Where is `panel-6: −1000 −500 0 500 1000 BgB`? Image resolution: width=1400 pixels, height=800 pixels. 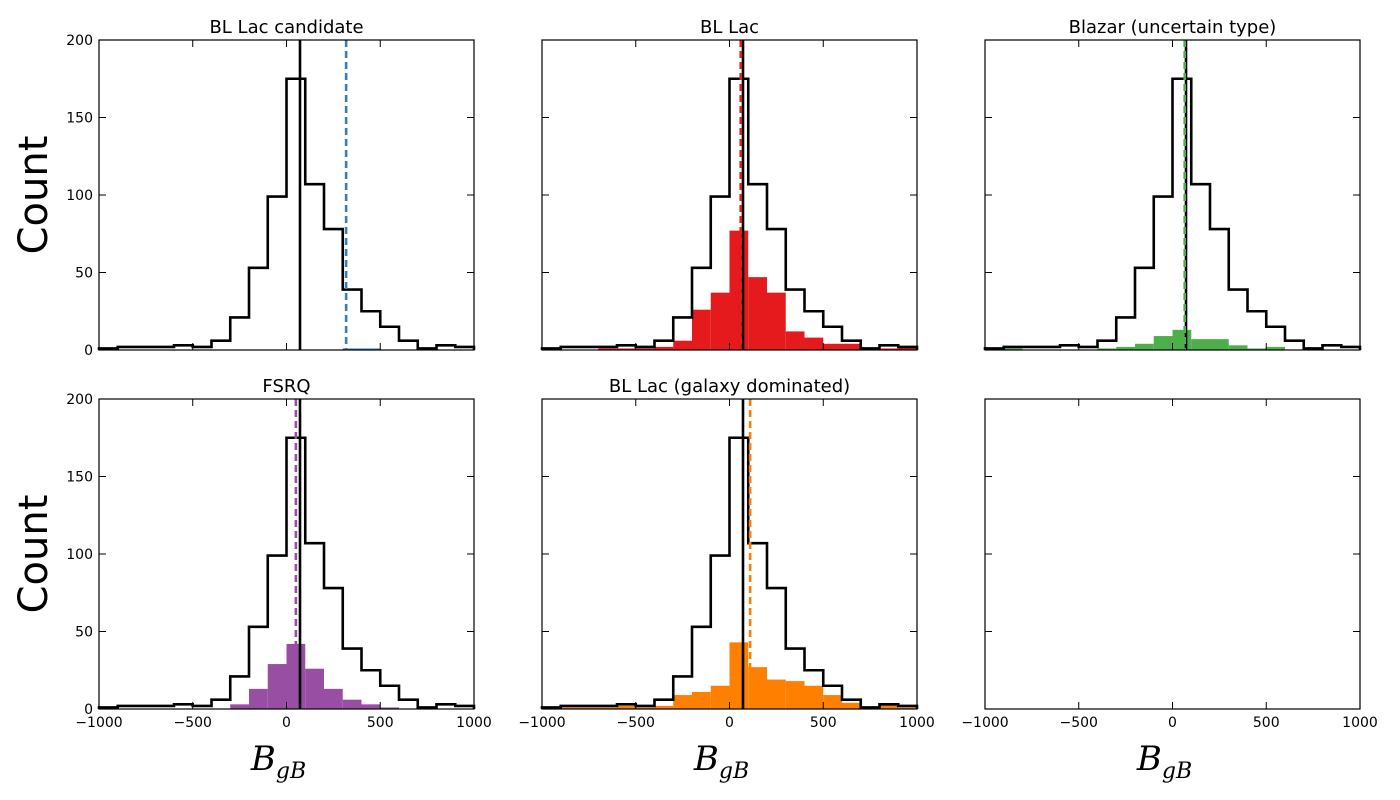 panel-6: −1000 −500 0 500 1000 BgB is located at coordinates (1169, 591).